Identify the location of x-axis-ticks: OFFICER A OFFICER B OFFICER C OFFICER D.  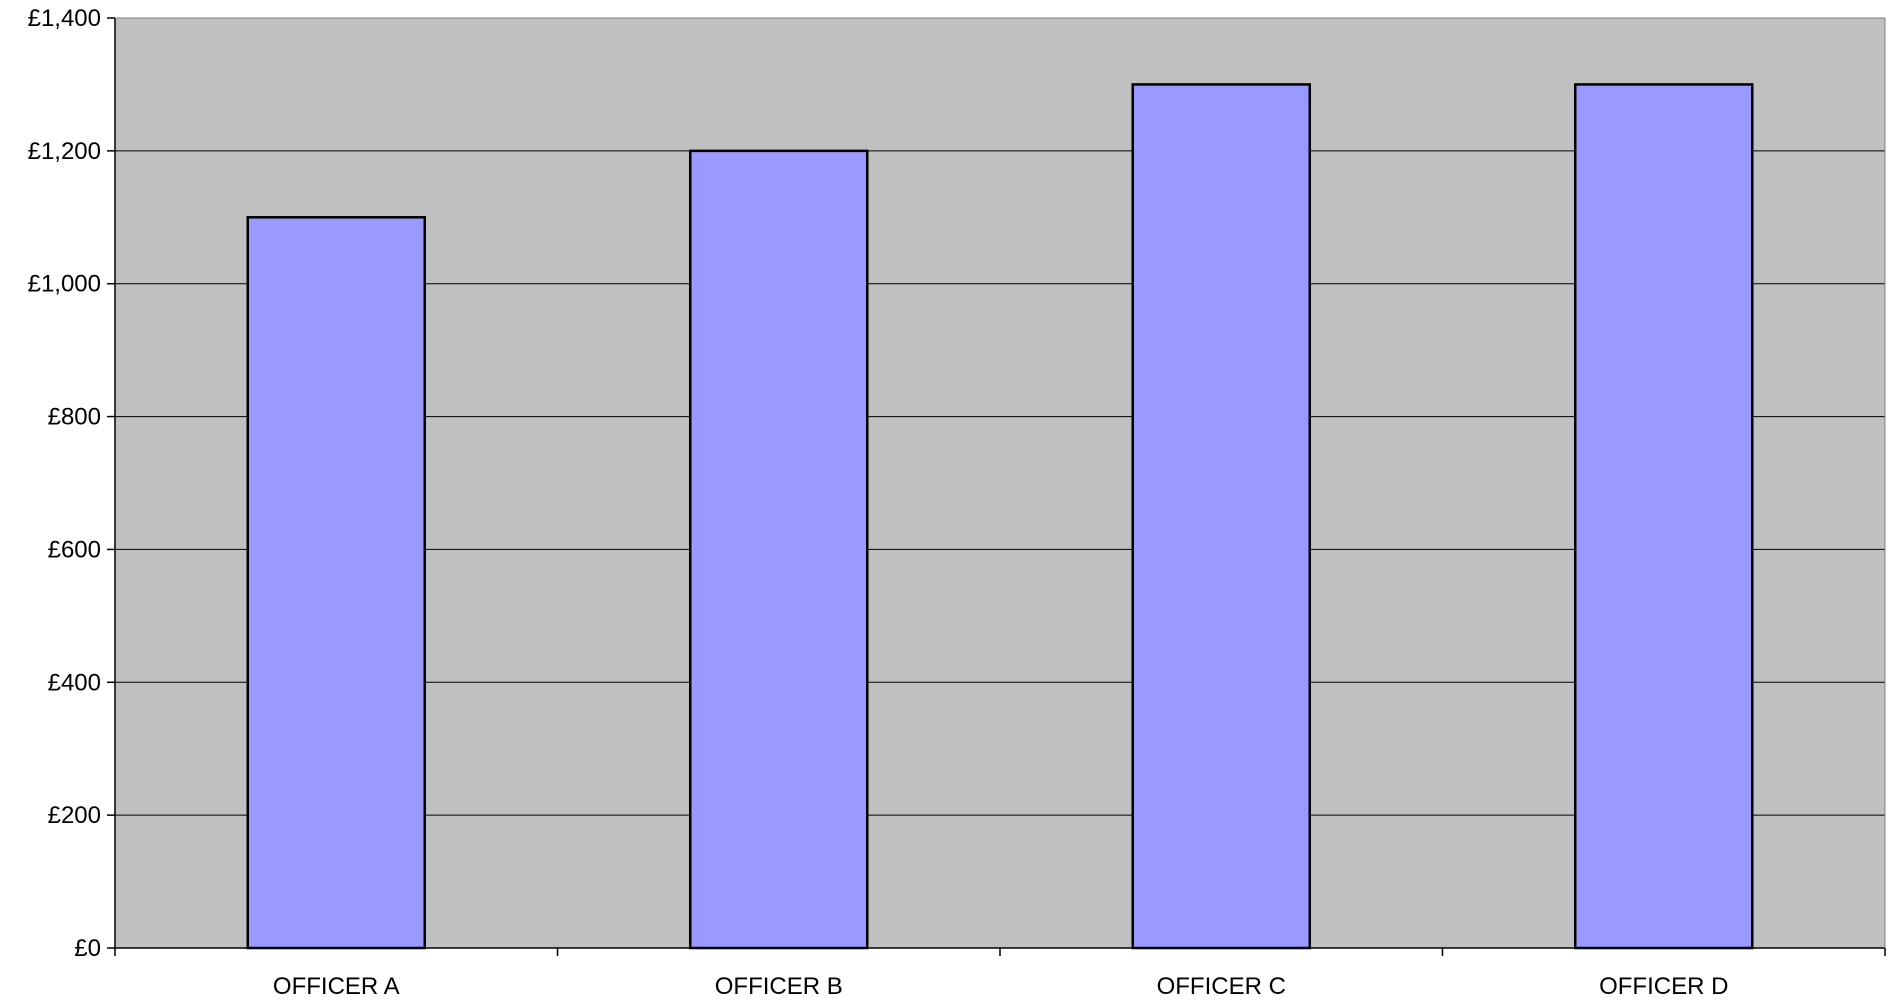
(1000, 974).